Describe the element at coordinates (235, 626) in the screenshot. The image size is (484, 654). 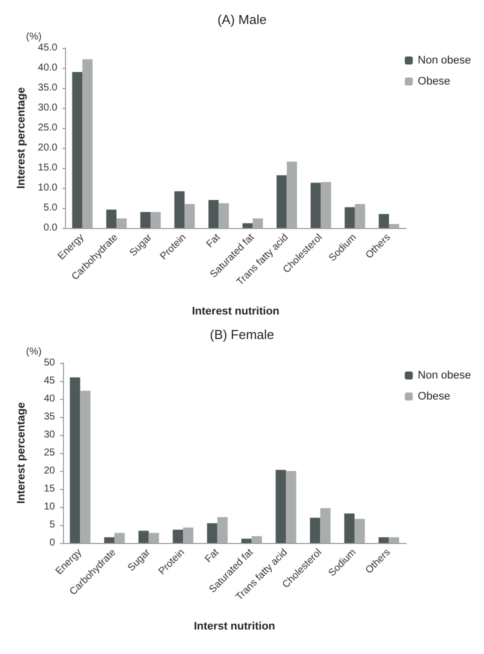
I see `x-axis-title: Interst nutrition` at that location.